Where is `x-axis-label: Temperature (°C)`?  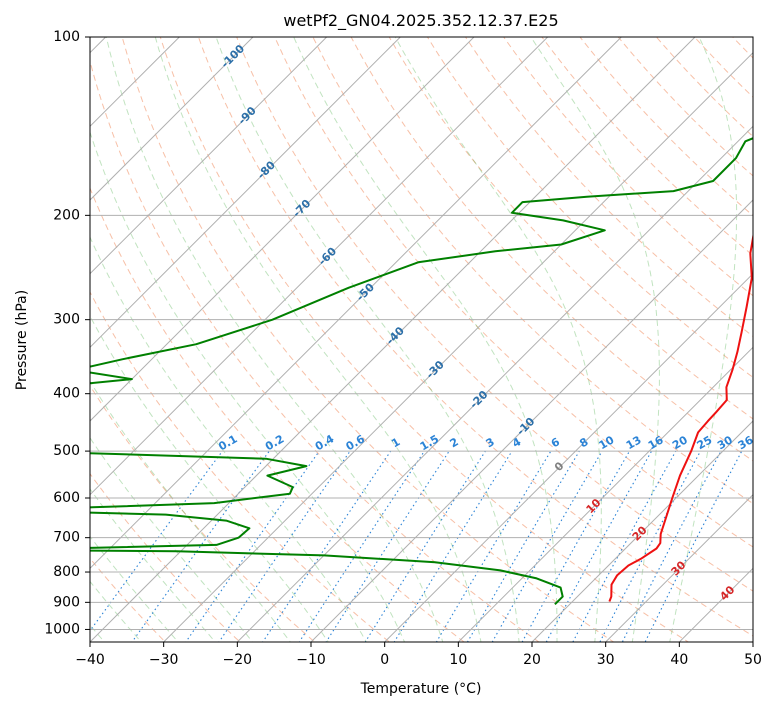 x-axis-label: Temperature (°C) is located at coordinates (421, 689).